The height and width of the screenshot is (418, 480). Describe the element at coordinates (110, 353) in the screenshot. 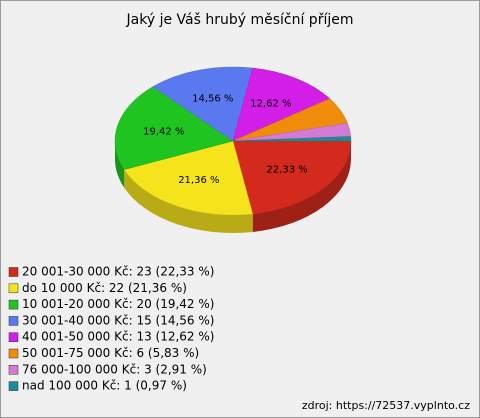

I see `legend-label: 50 001-75 000 Kč: 6 (5,83 %)` at that location.